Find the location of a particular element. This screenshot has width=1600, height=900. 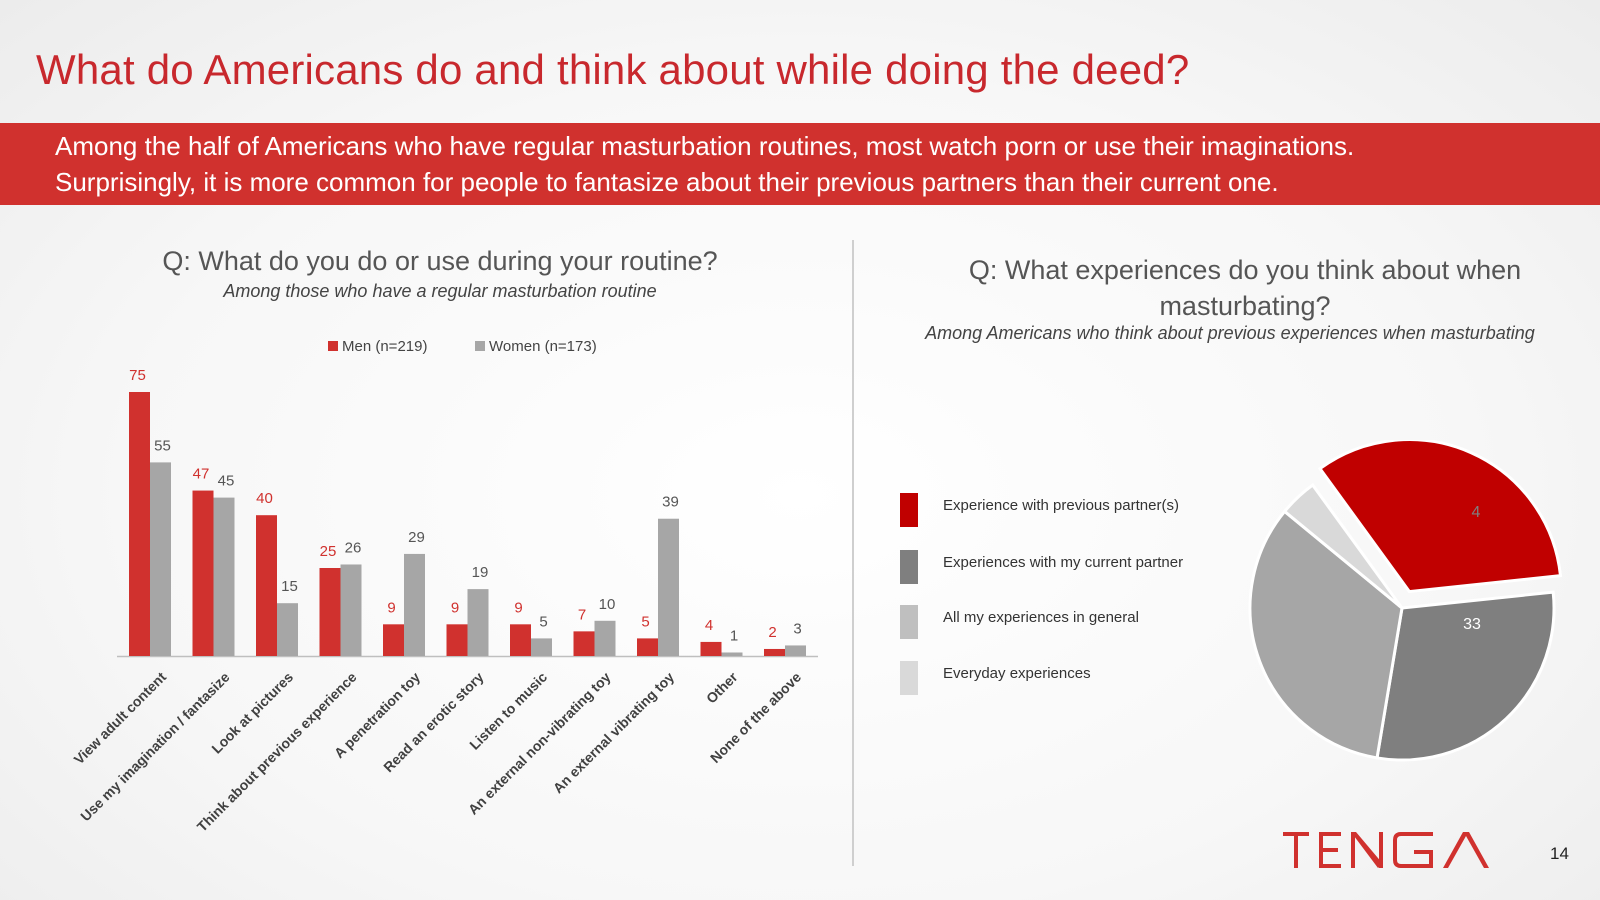

pie-legend-label: All my experiences in general is located at coordinates (1041, 617).